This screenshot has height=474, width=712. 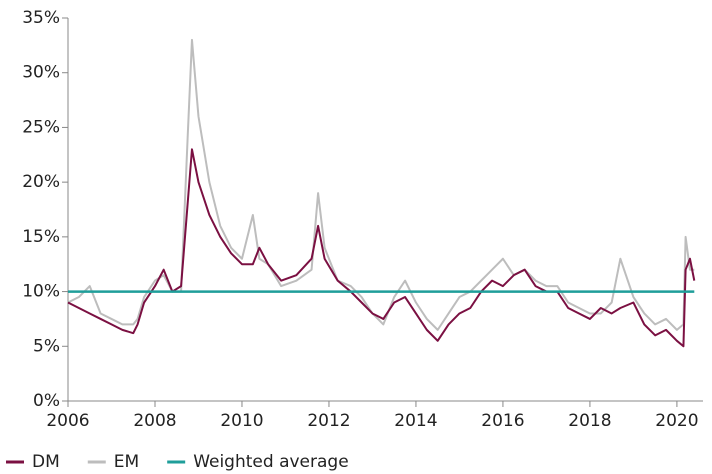 I want to click on legend-label: EM, so click(x=126, y=462).